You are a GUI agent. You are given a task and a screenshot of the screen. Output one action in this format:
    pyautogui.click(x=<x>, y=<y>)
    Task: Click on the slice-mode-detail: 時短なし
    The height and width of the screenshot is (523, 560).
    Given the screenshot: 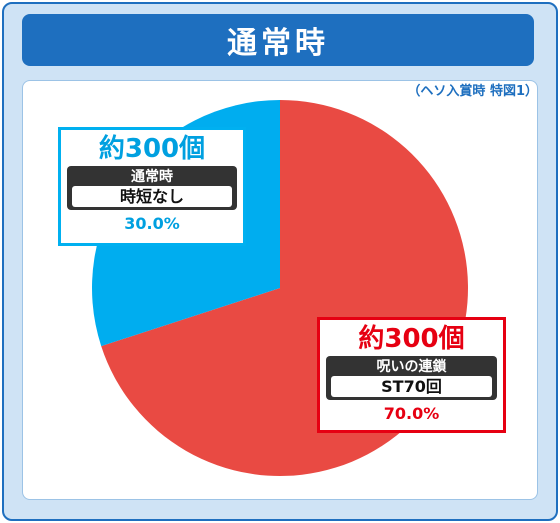 What is the action you would take?
    pyautogui.click(x=152, y=196)
    